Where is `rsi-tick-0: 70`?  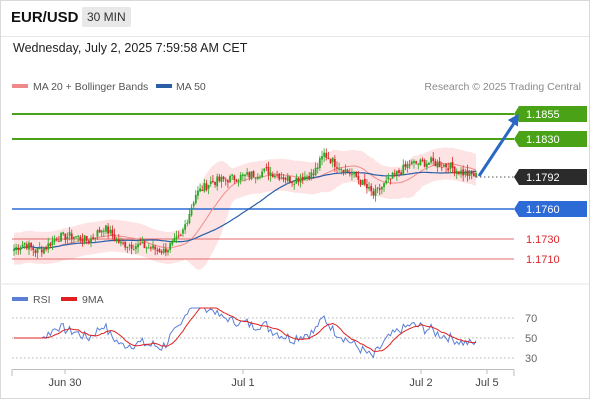 rsi-tick-0: 70 is located at coordinates (531, 319).